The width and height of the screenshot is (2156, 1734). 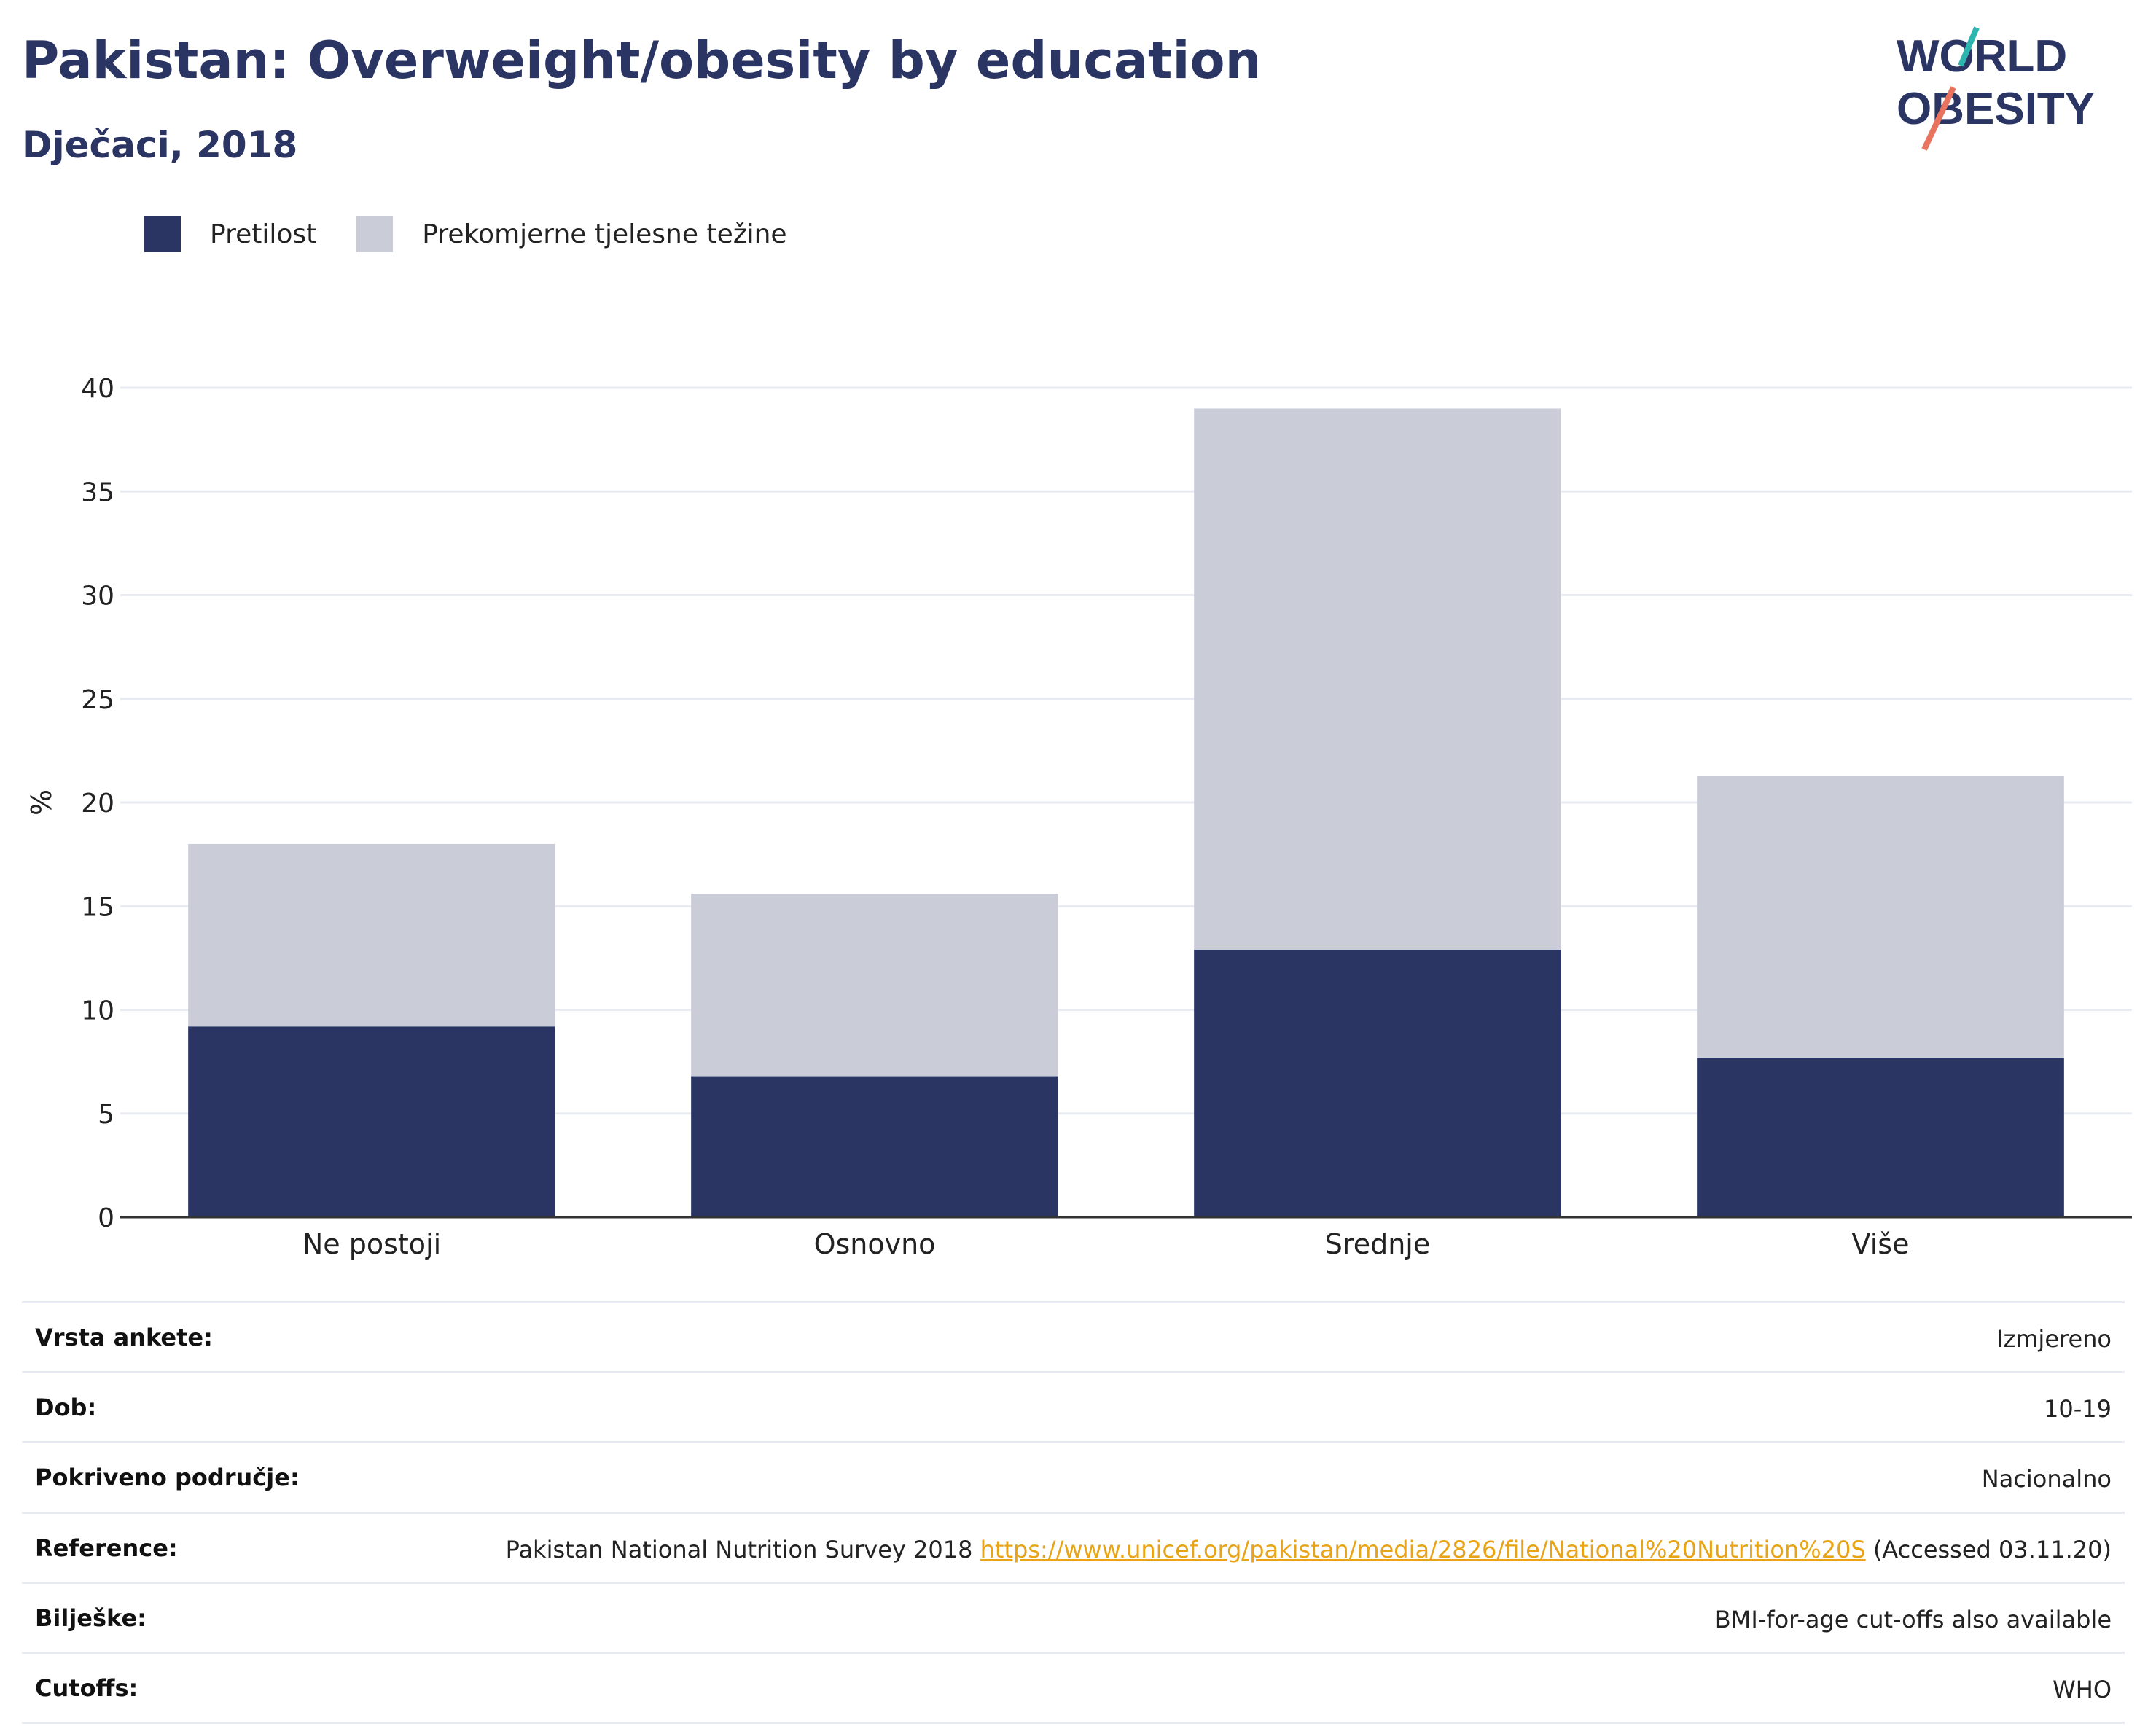 I want to click on legend-swatch-overweight, so click(x=375, y=234).